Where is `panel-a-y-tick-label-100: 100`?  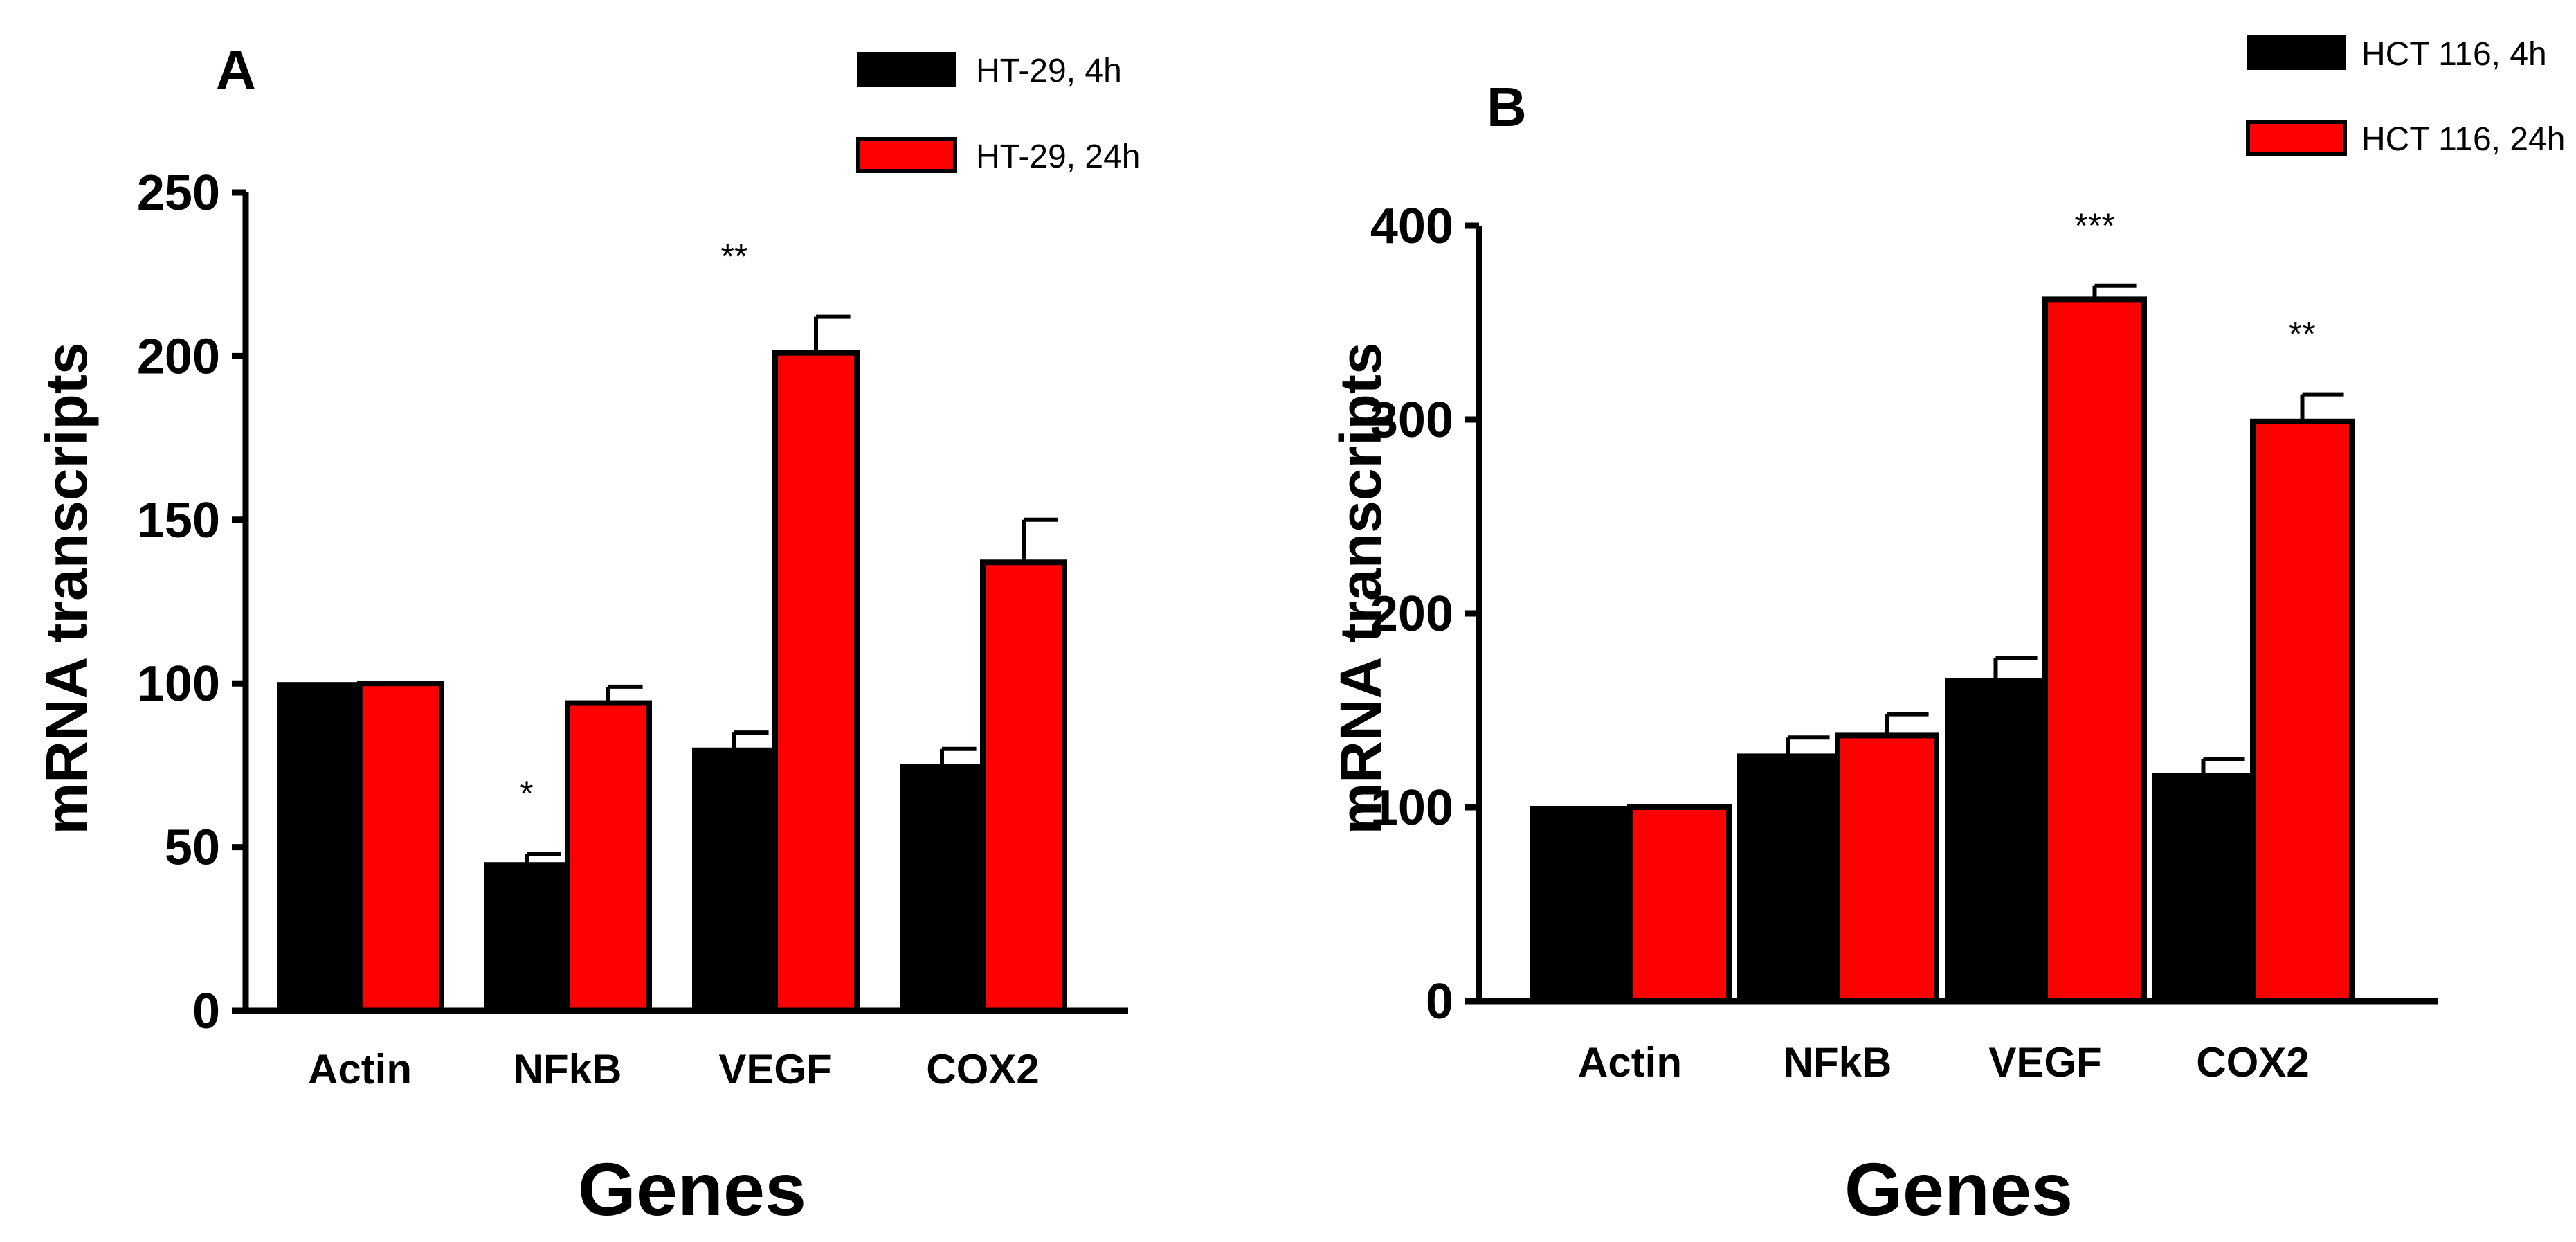 panel-a-y-tick-label-100: 100 is located at coordinates (178, 684).